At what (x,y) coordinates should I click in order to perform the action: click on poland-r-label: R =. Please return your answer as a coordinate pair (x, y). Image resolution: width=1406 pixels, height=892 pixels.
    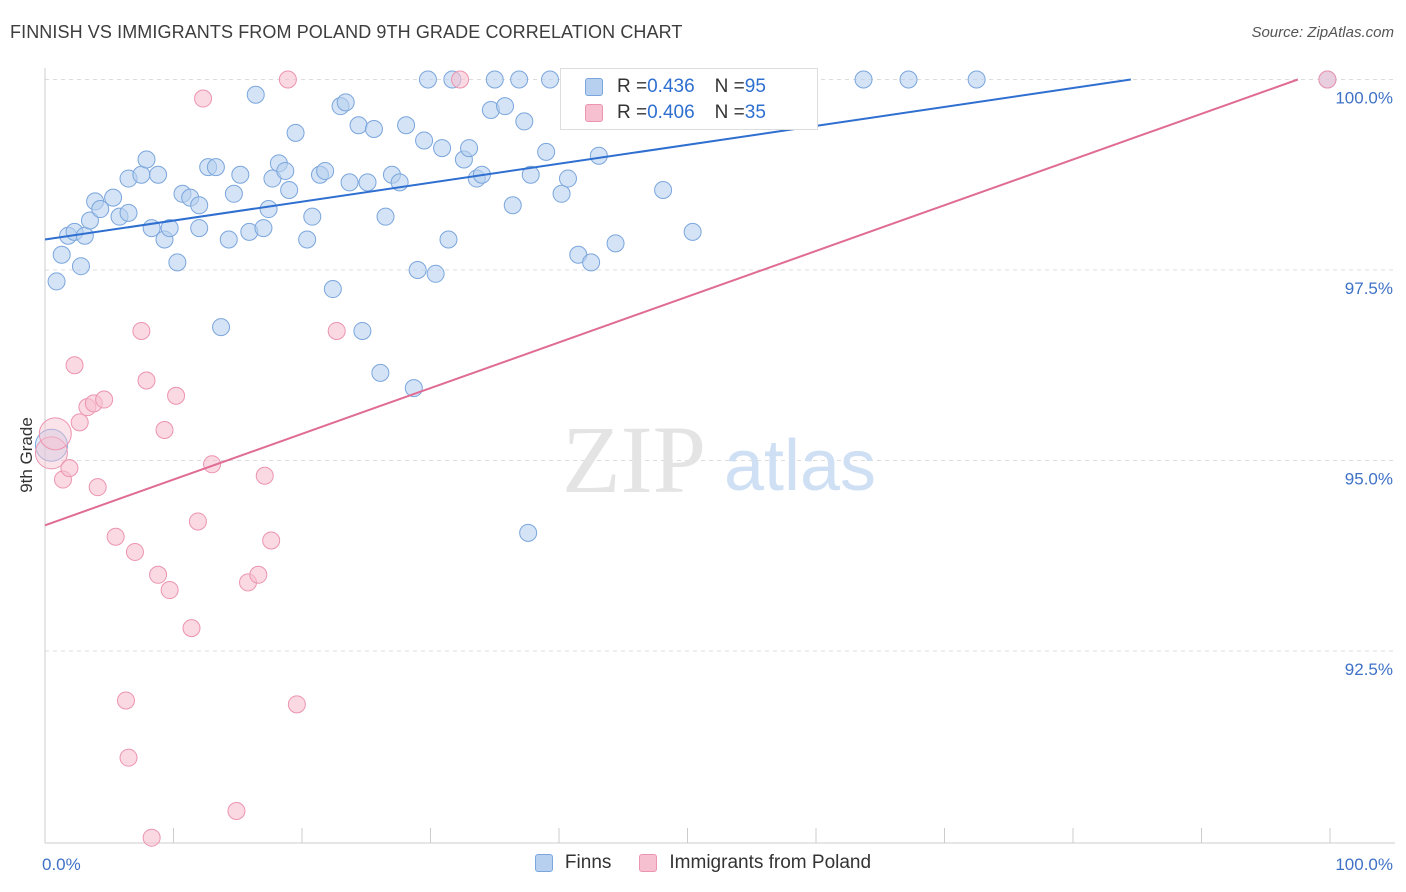
    Looking at the image, I should click on (632, 112).